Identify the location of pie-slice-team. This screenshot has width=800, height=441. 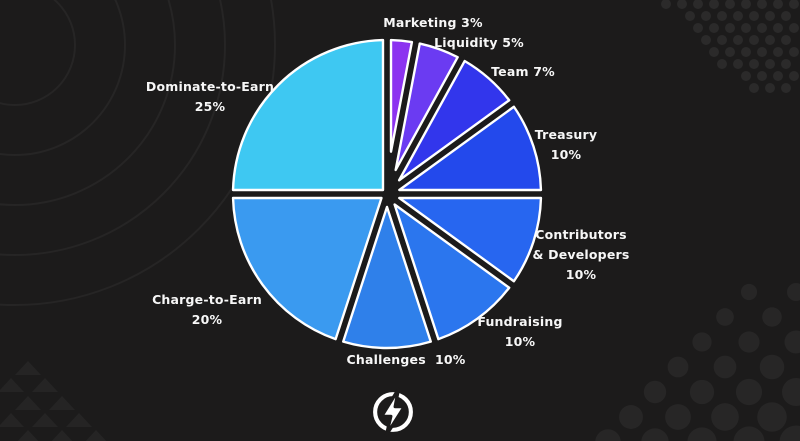
(454, 120).